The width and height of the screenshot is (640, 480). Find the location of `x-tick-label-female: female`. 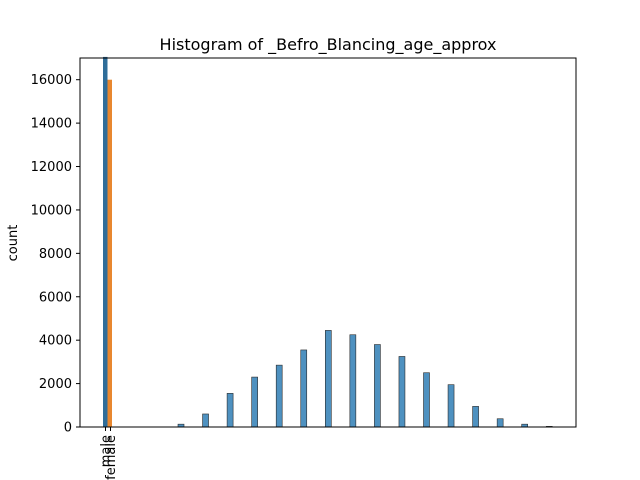

x-tick-label-female: female is located at coordinates (111, 457).